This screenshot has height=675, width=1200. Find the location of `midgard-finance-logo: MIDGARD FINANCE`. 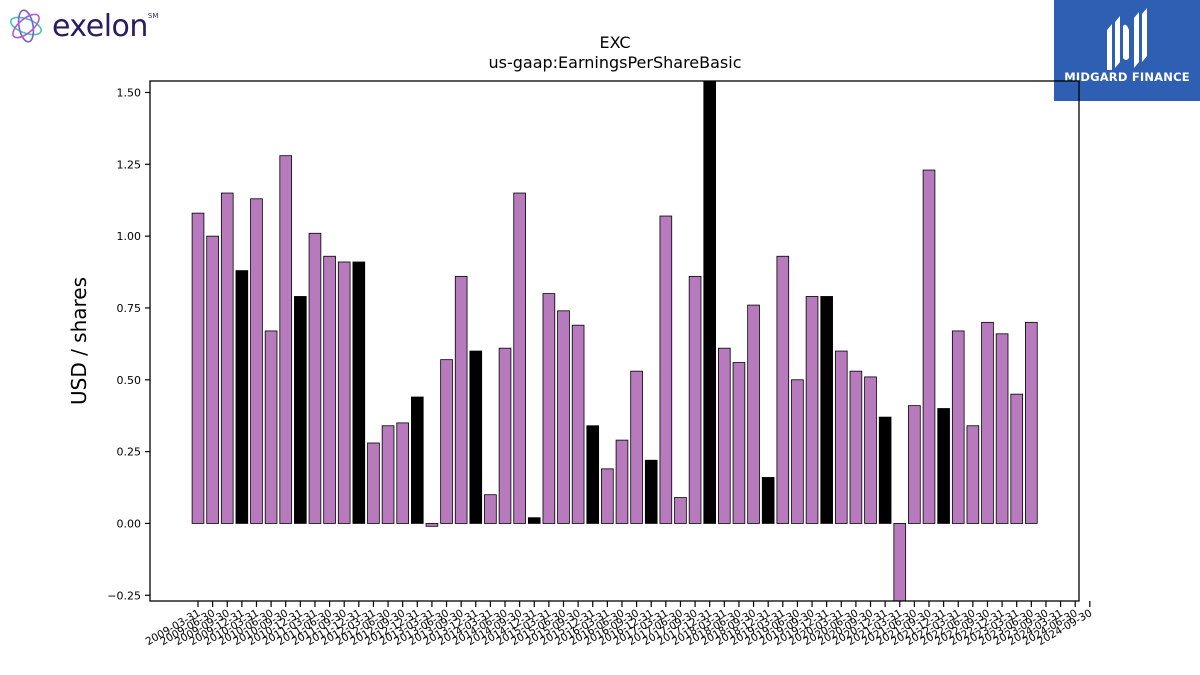

midgard-finance-logo: MIDGARD FINANCE is located at coordinates (1127, 50).